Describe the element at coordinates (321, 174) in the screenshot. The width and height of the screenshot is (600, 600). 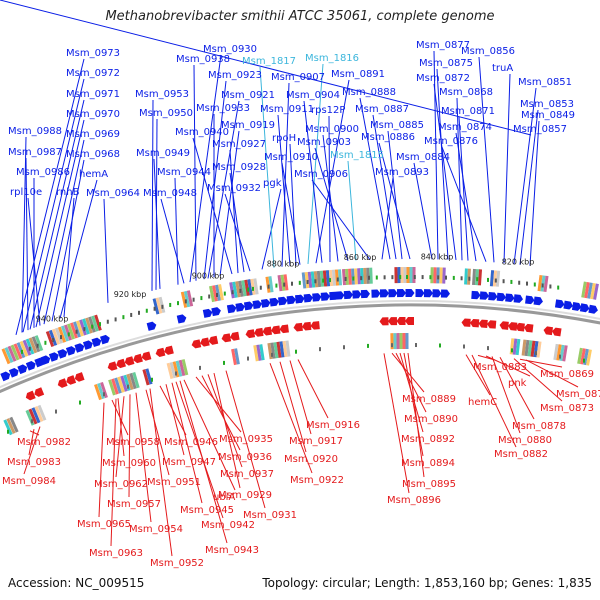
I see `gene-label-top: Msm_0906` at that location.